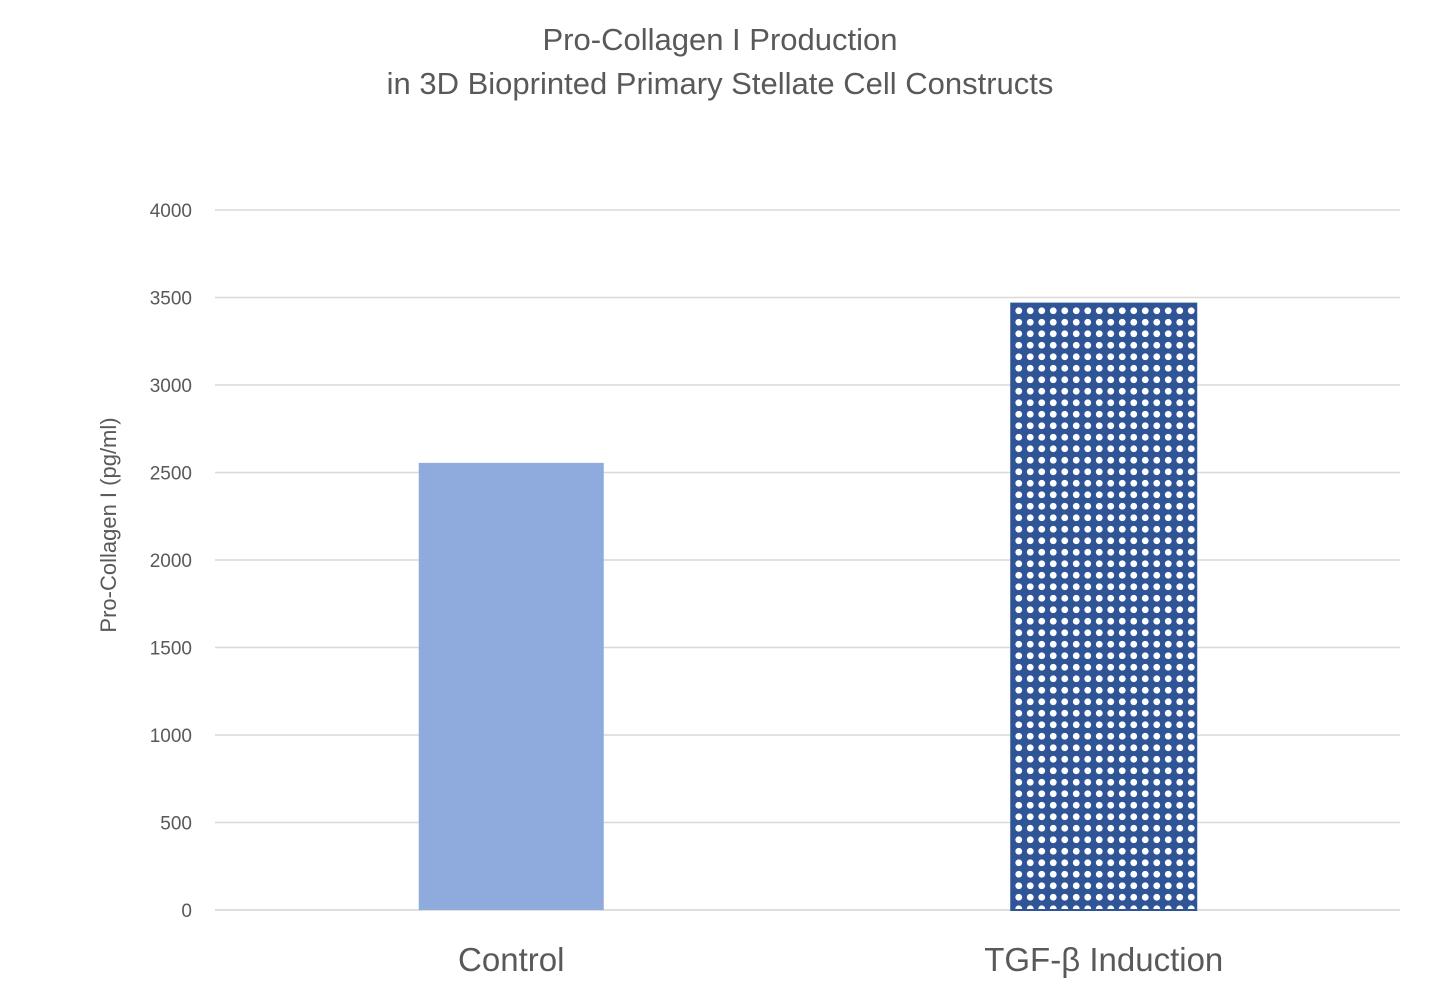  Describe the element at coordinates (171, 474) in the screenshot. I see `y-tick-label: 2500` at that location.